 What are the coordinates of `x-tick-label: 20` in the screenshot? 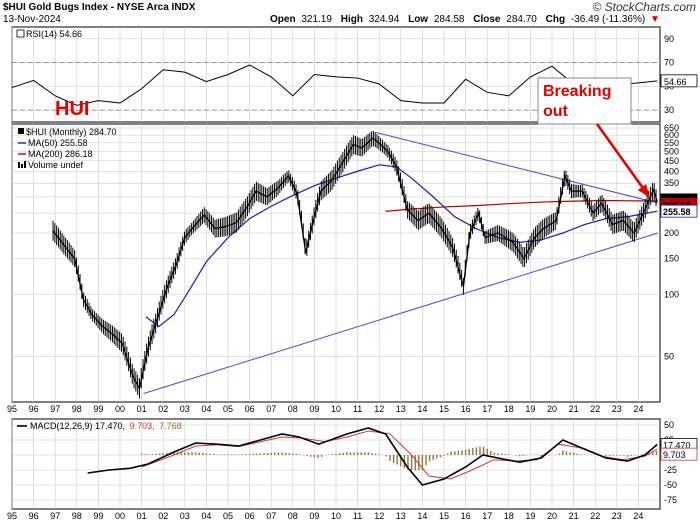 It's located at (552, 409).